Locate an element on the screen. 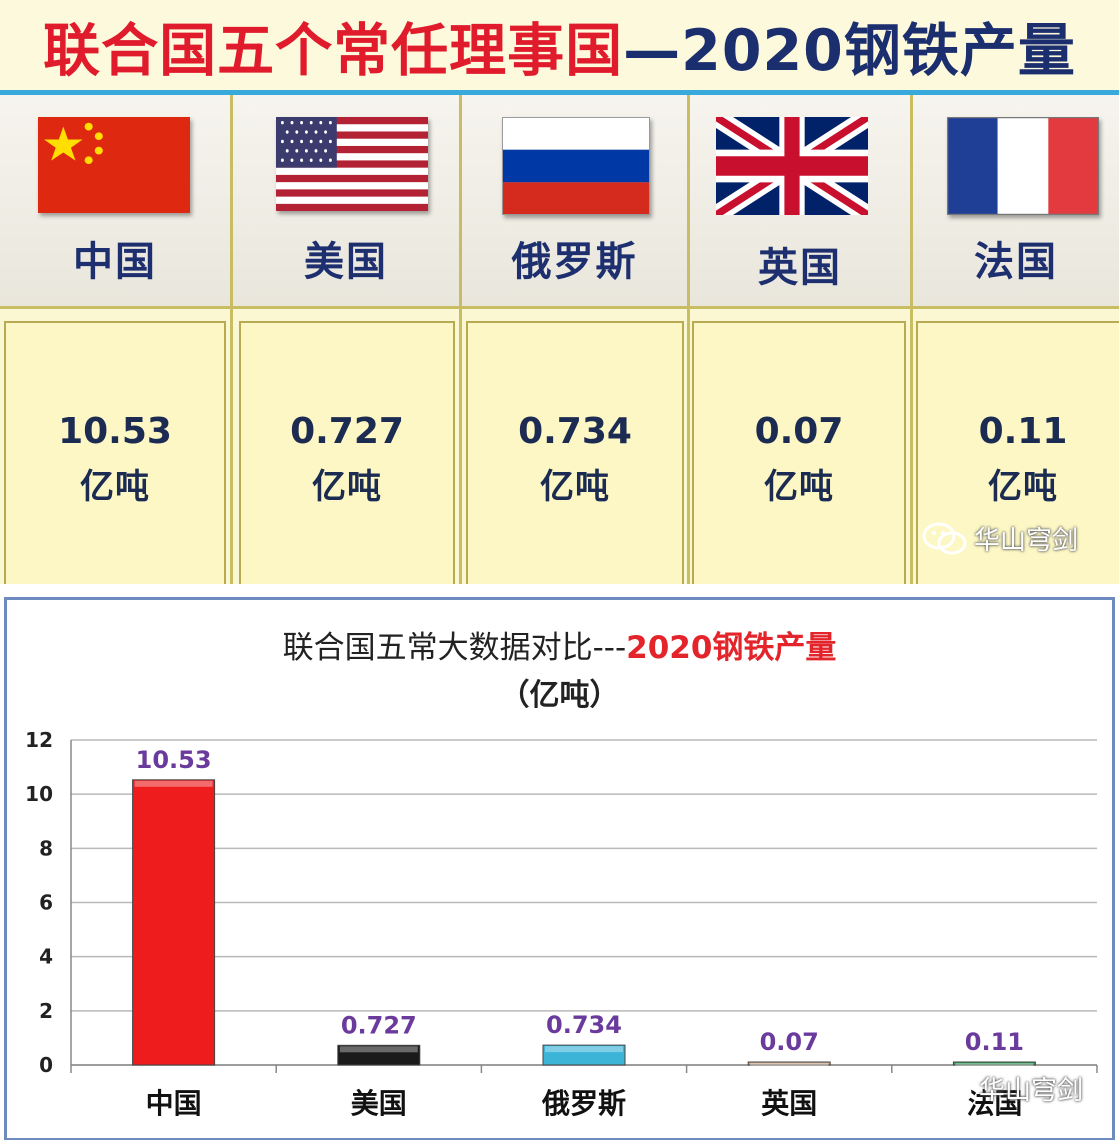 This screenshot has height=1143, width=1119. production-value: 0.727 is located at coordinates (347, 431).